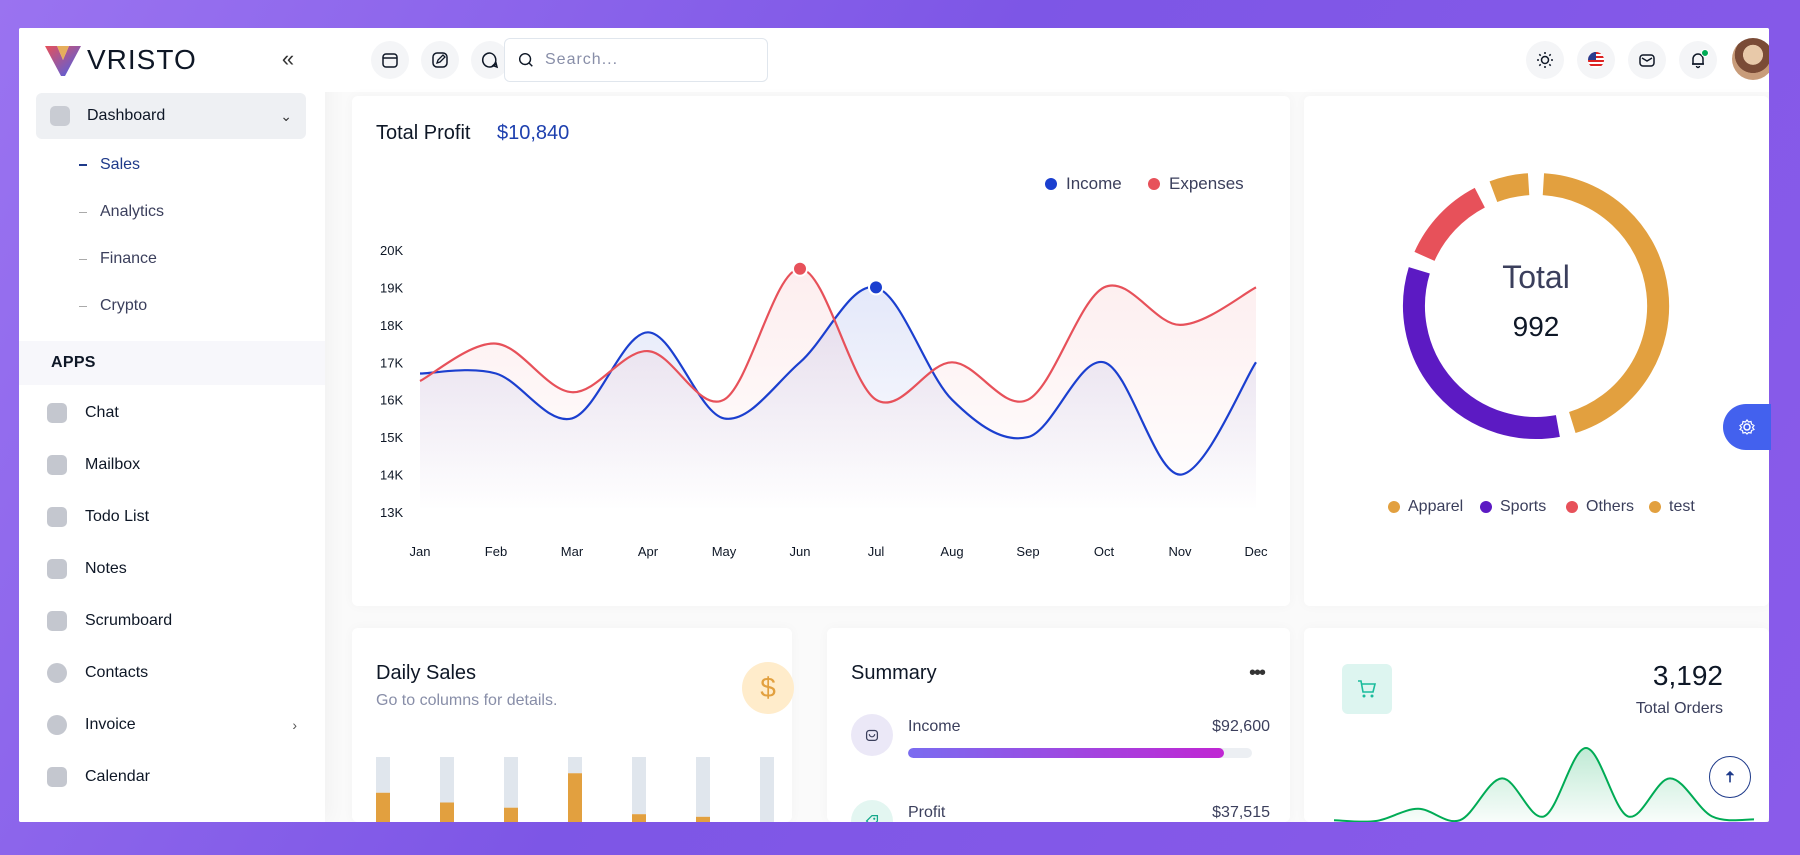  What do you see at coordinates (286, 115) in the screenshot?
I see `chevron-down-icon: ⌄` at bounding box center [286, 115].